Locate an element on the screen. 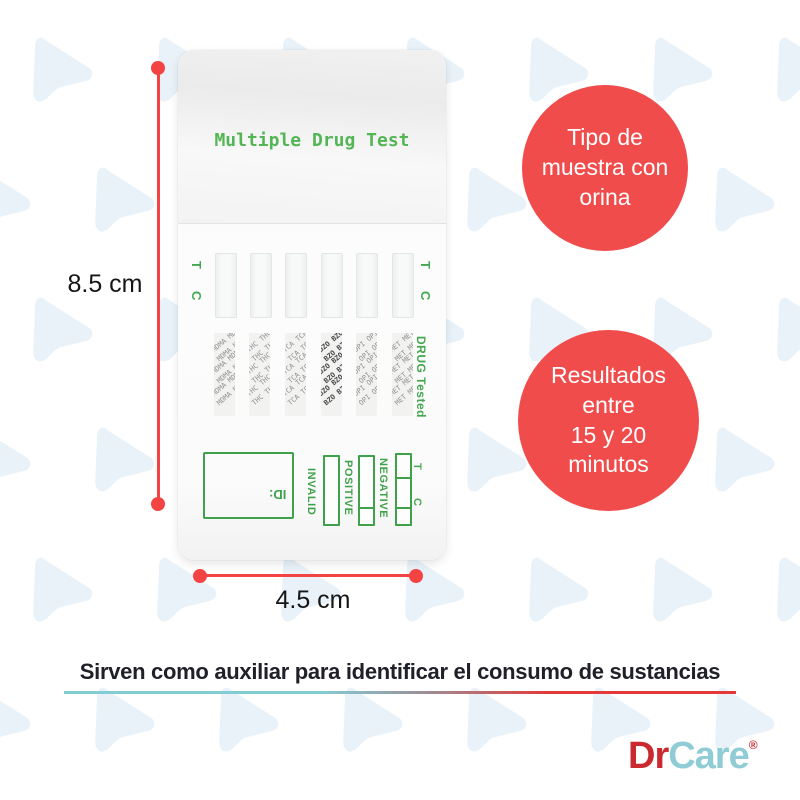 The height and width of the screenshot is (800, 800). height-dimension-label: 8.5 cm is located at coordinates (105, 284).